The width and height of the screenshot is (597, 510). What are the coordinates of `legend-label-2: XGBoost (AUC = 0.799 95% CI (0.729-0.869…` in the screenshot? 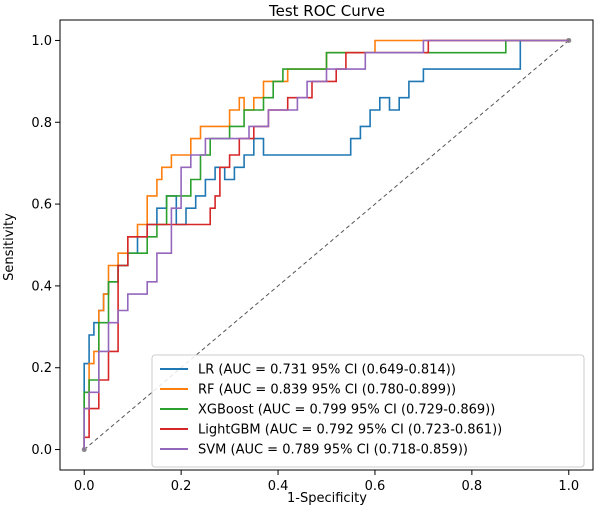 It's located at (346, 410).